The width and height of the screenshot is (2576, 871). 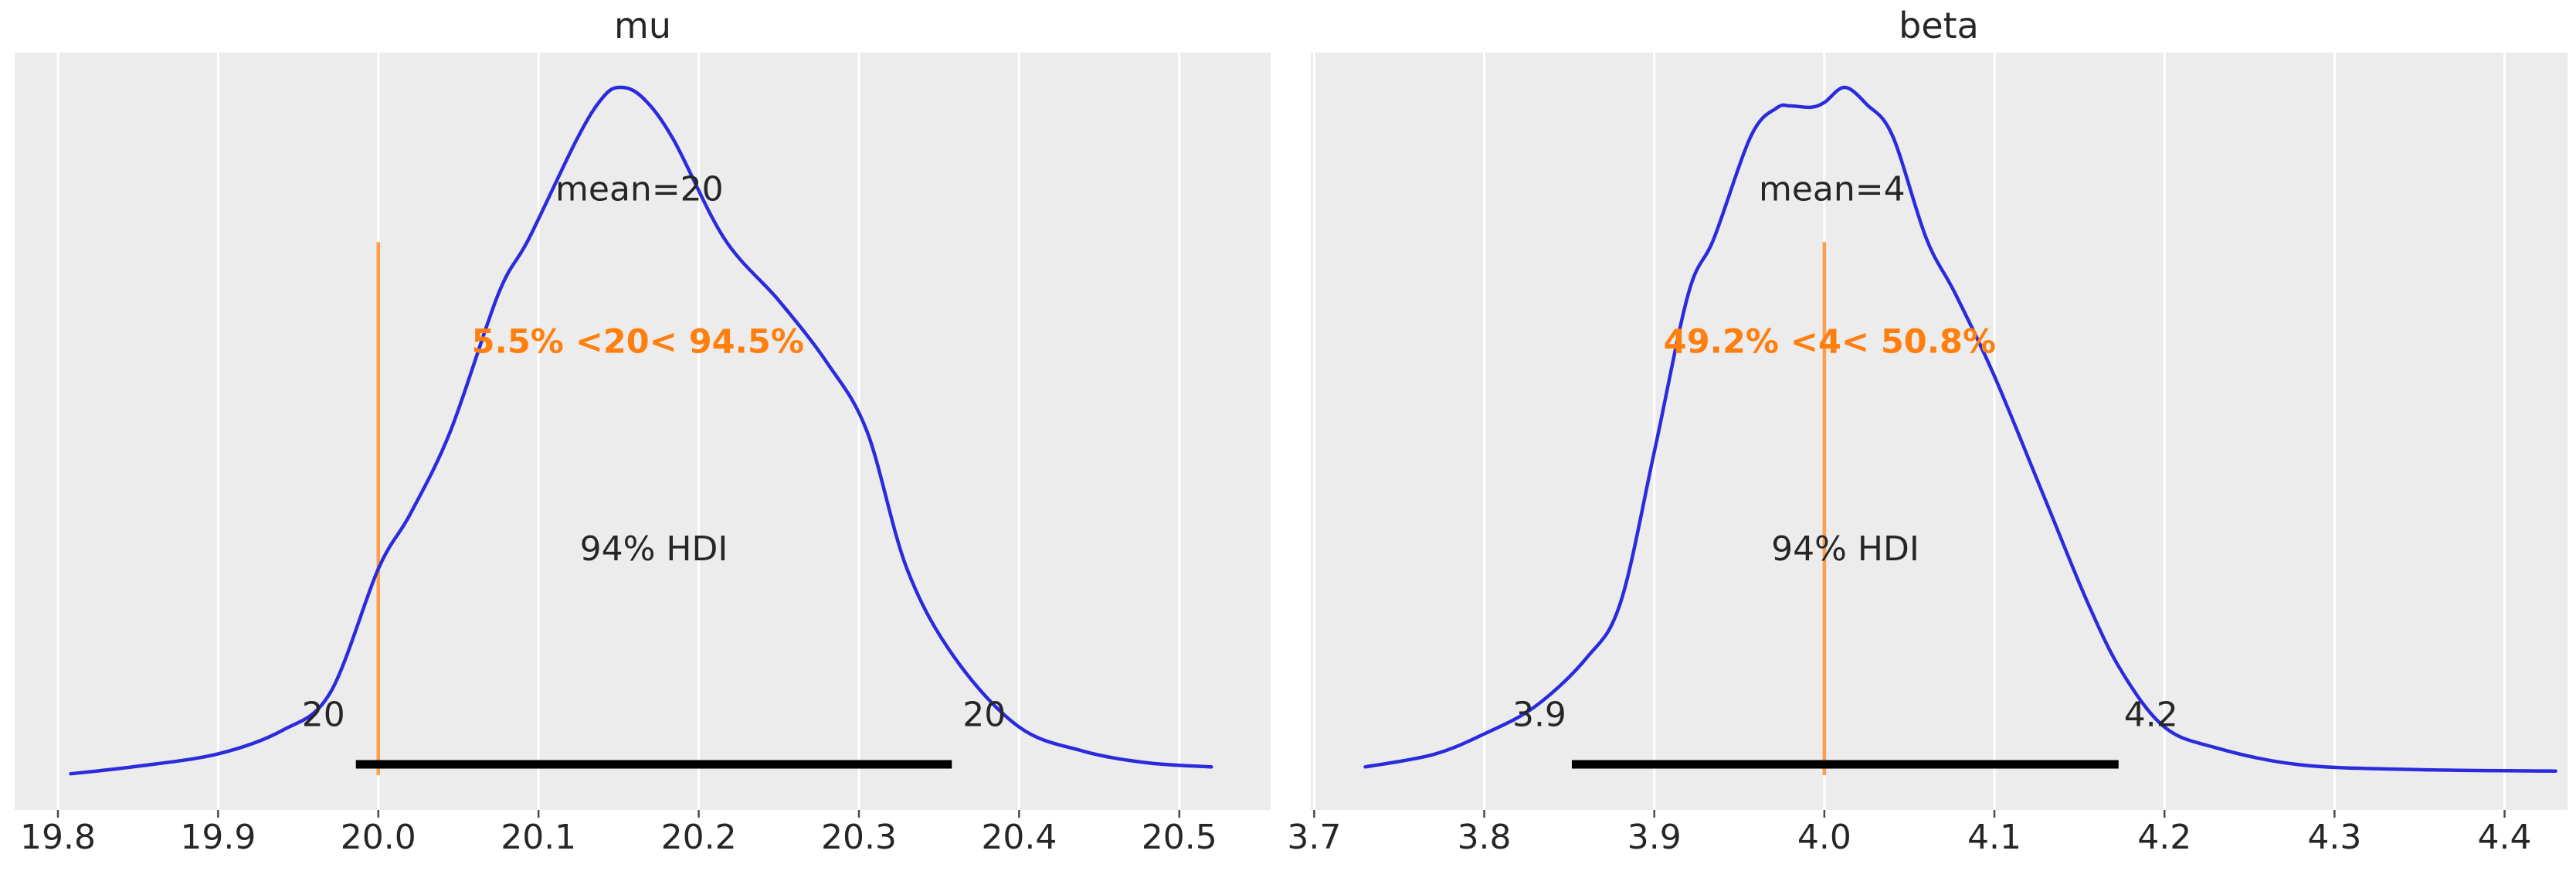 What do you see at coordinates (538, 838) in the screenshot?
I see `x-tick-label: 20.1` at bounding box center [538, 838].